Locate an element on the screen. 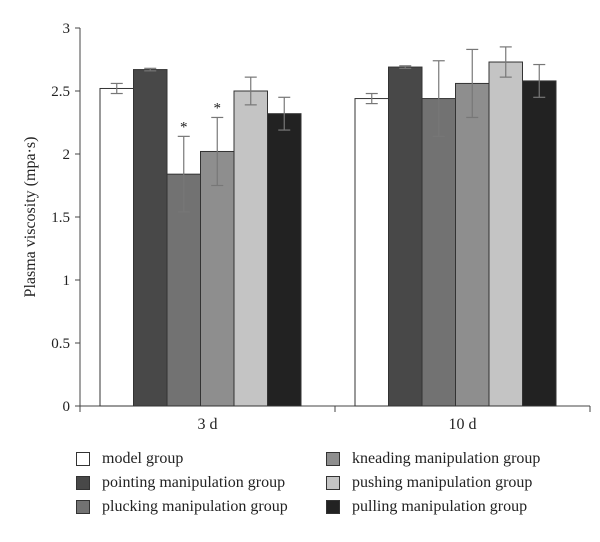 The width and height of the screenshot is (600, 542). legend-label-pushing: pushing manipulation group is located at coordinates (442, 482).